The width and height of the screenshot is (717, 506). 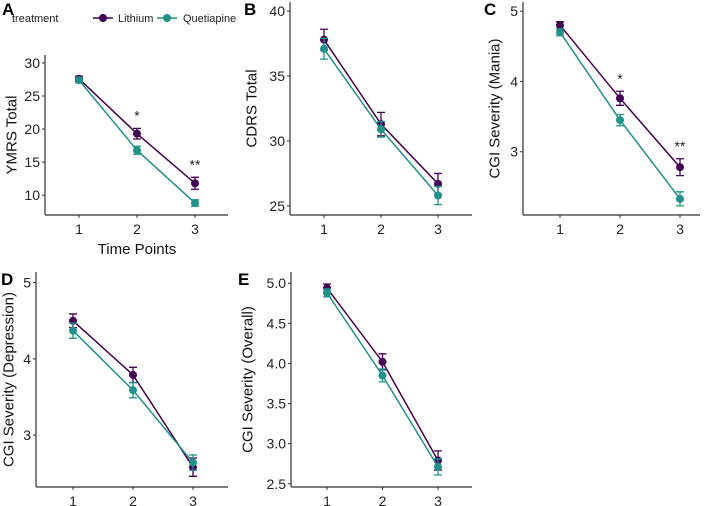 What do you see at coordinates (35, 19) in the screenshot?
I see `legend-title: treatment` at bounding box center [35, 19].